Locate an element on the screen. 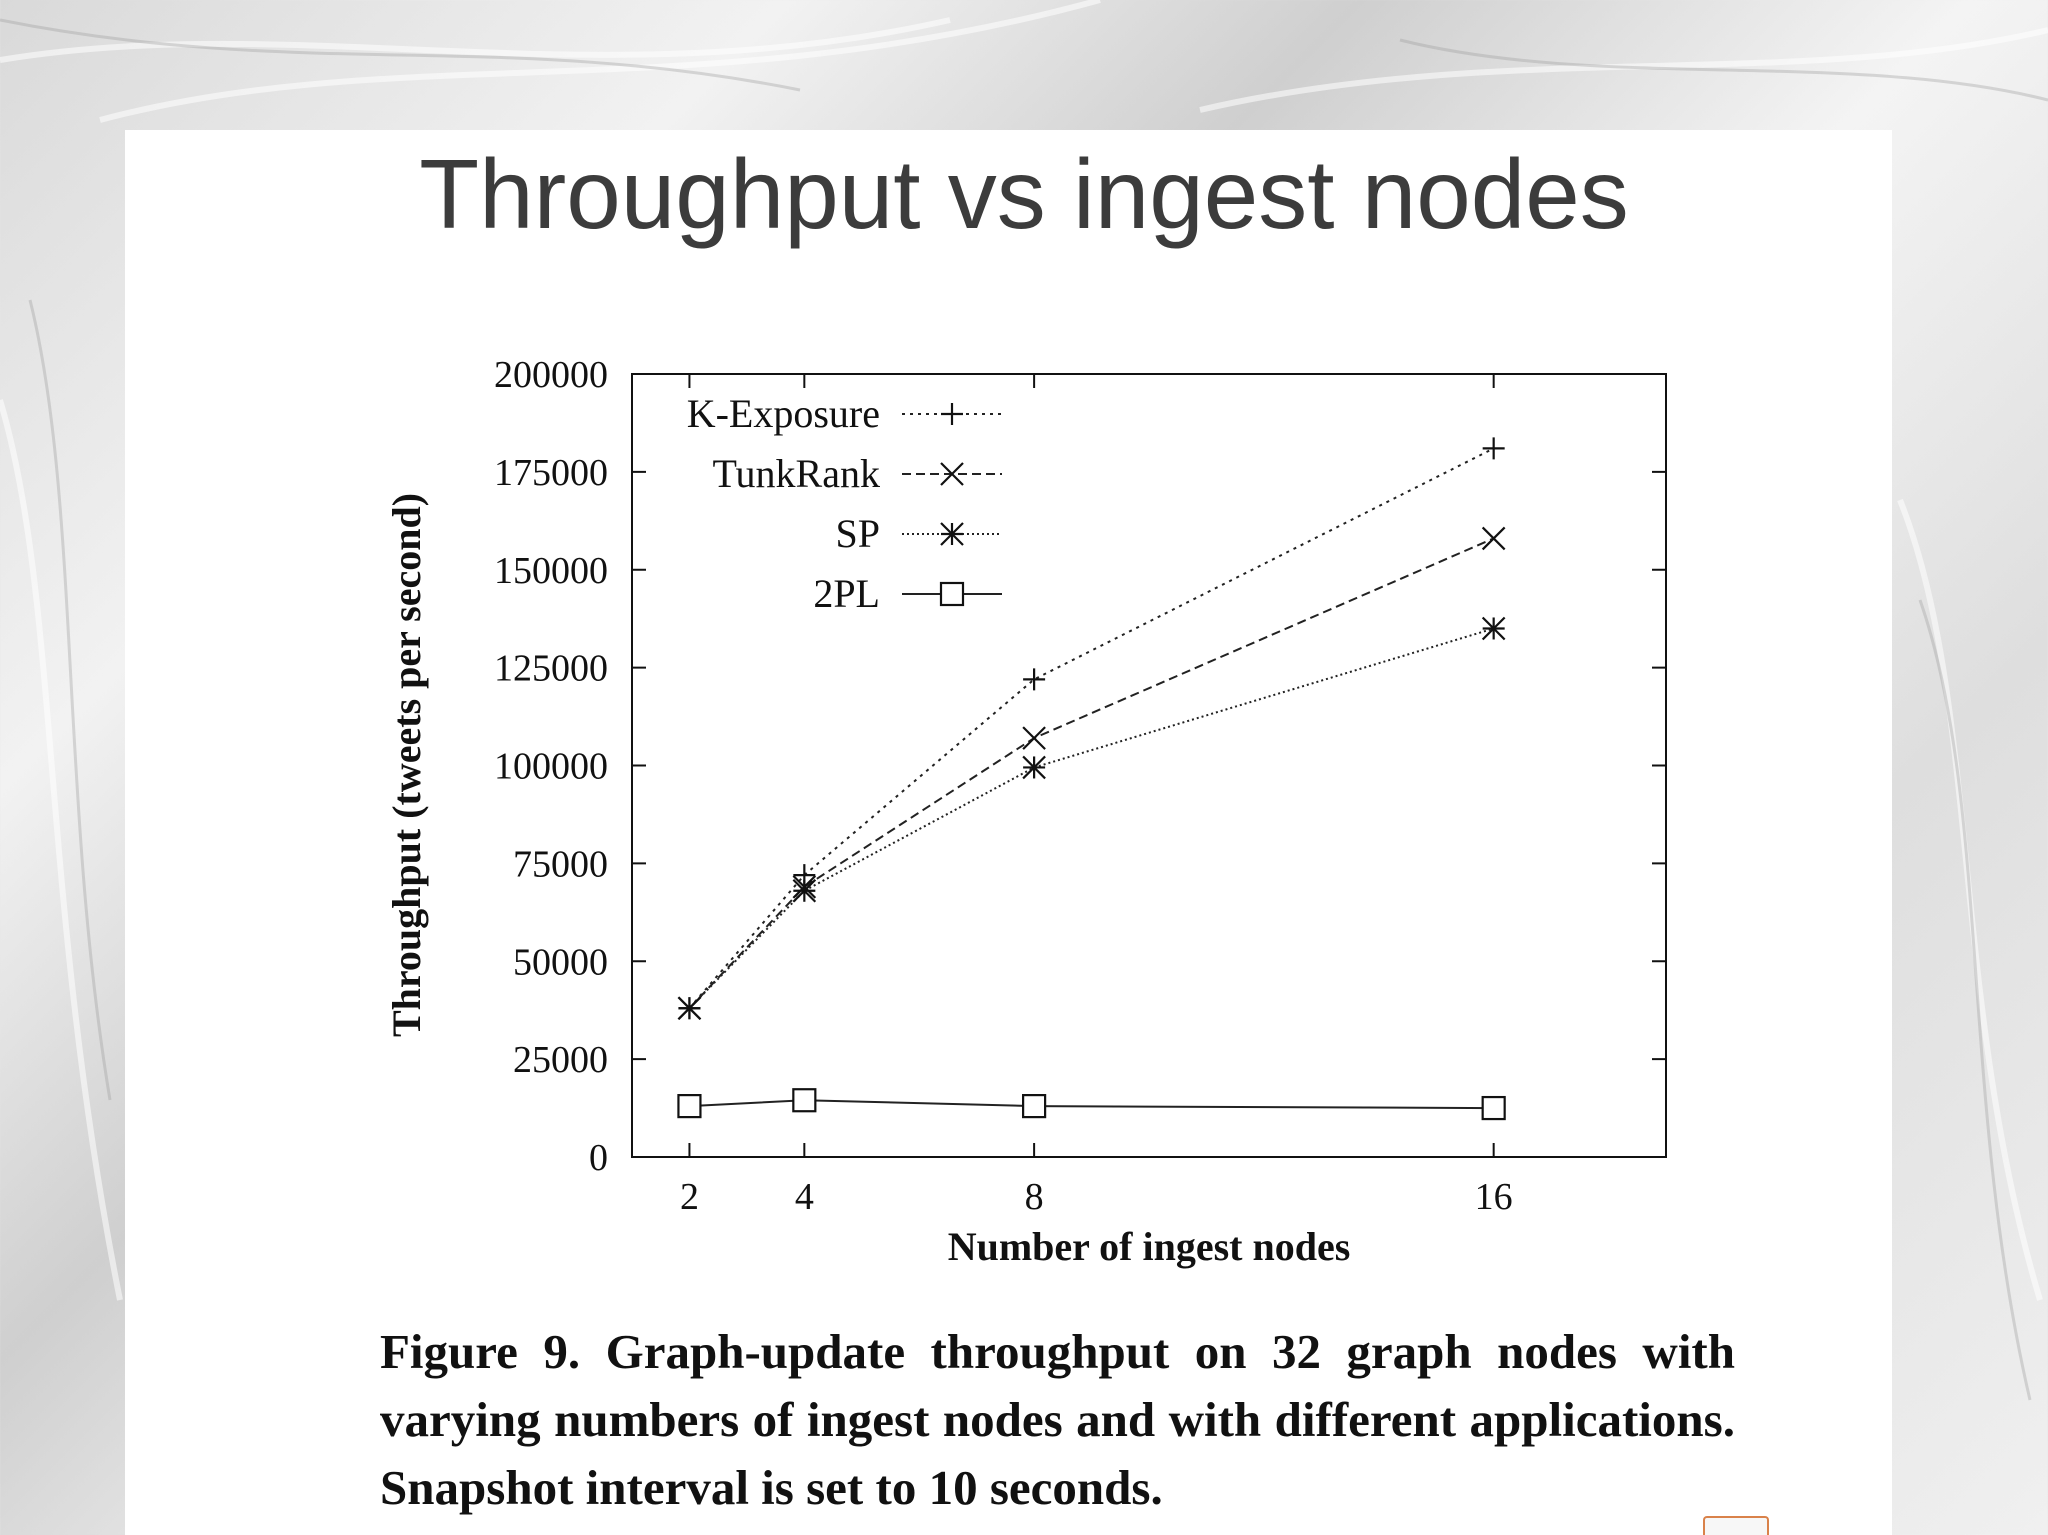  y-tick-label: 25000 is located at coordinates (560, 1060).